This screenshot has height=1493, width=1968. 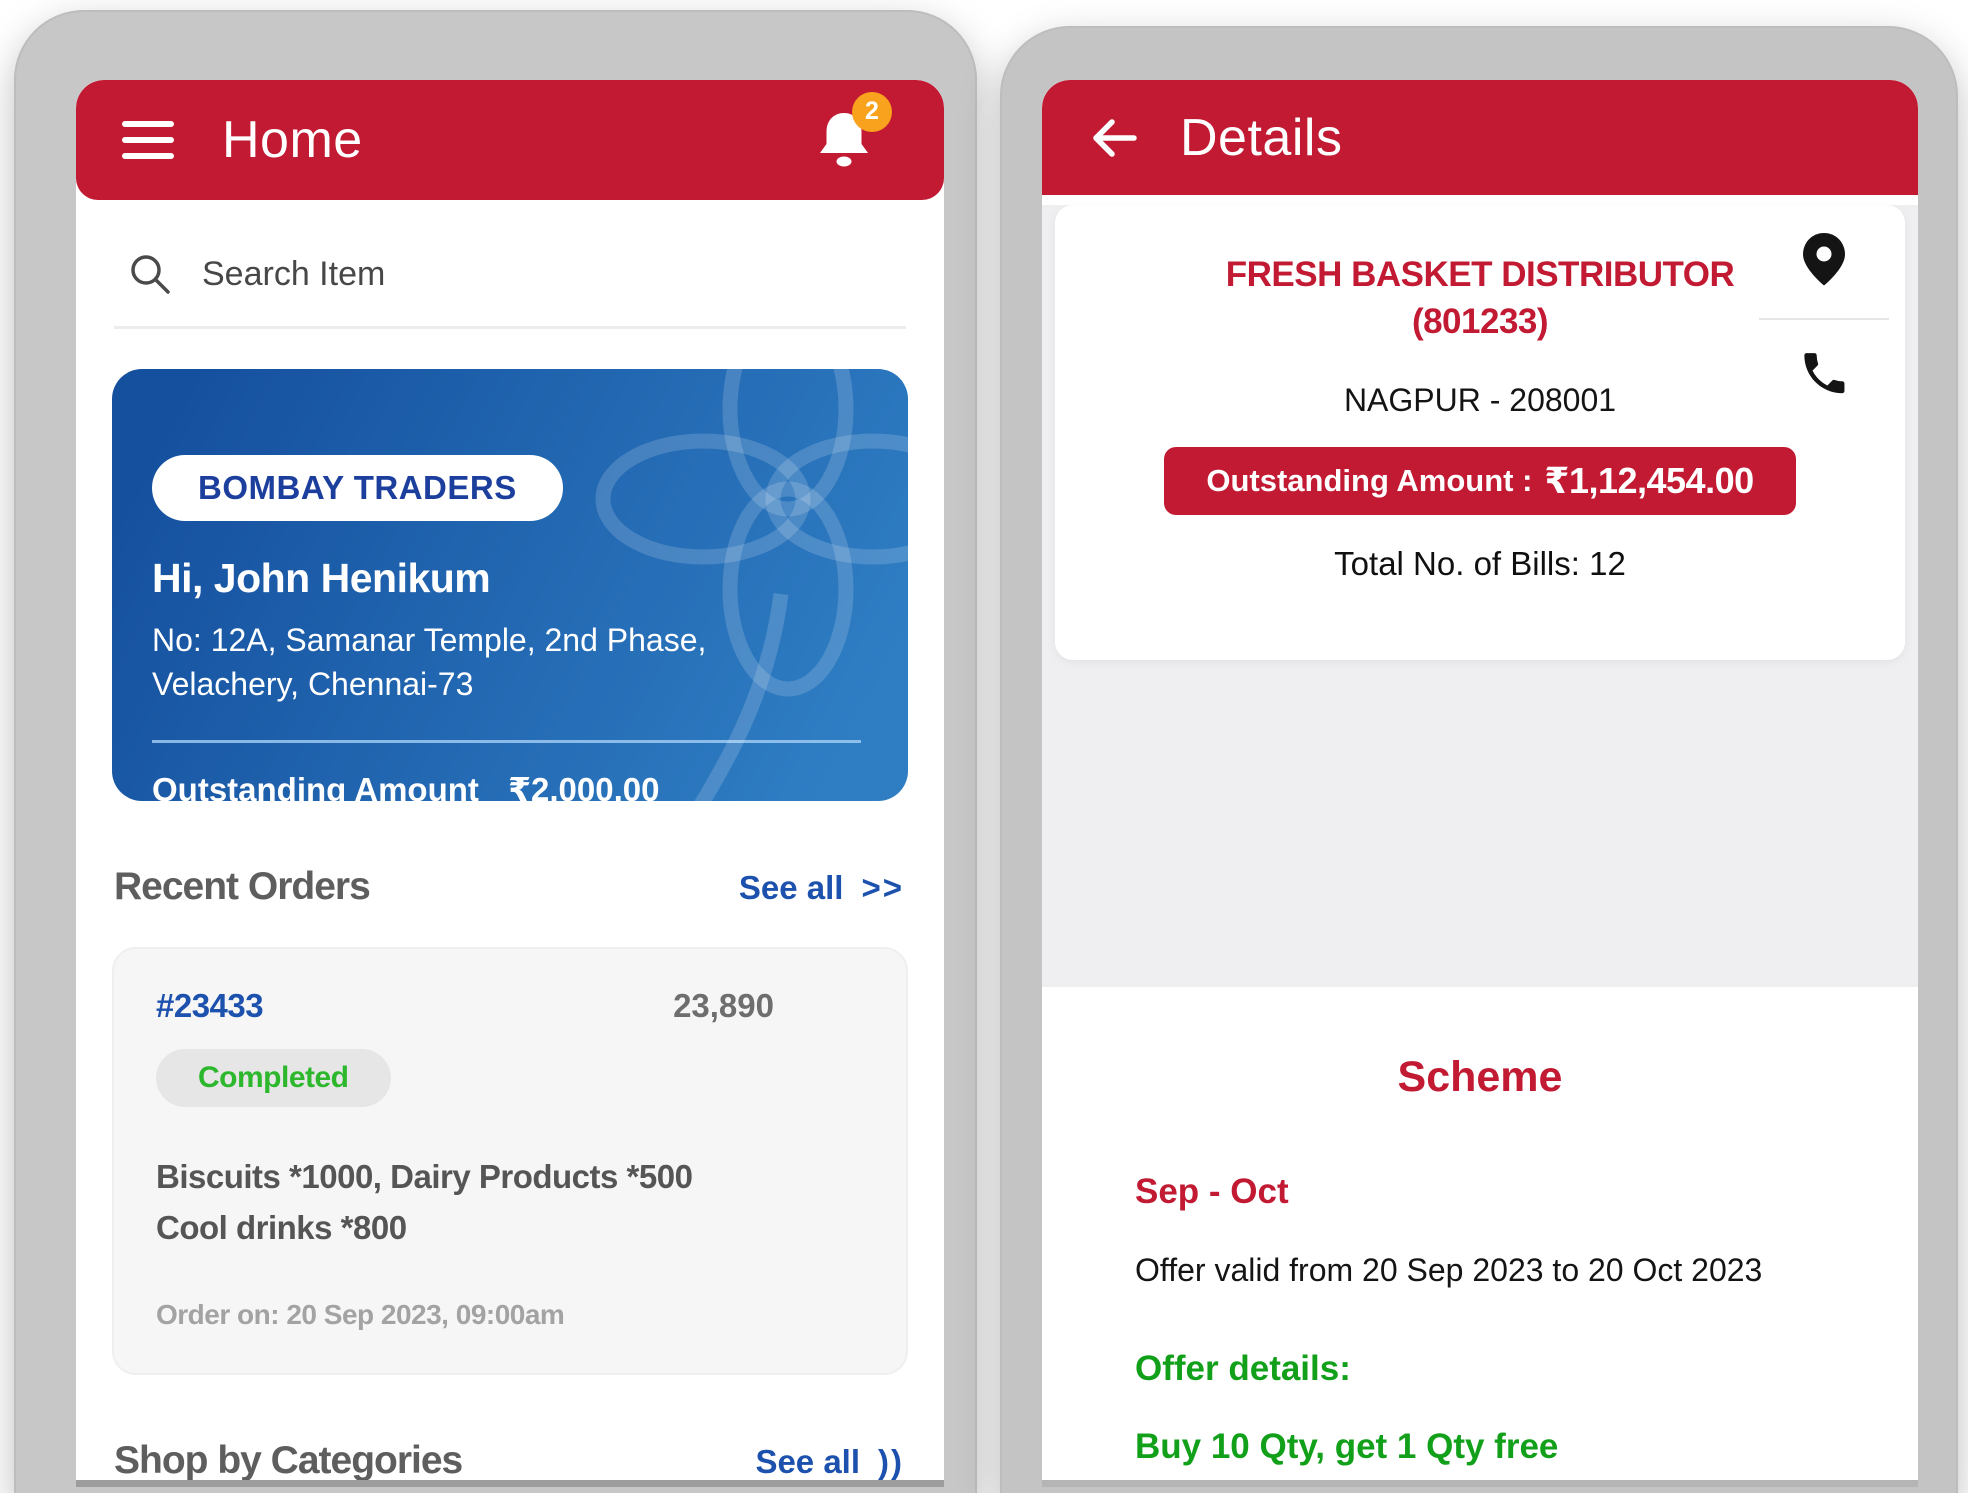 I want to click on outstanding-row: Outstanding Amount ₹2,000,00, so click(x=510, y=785).